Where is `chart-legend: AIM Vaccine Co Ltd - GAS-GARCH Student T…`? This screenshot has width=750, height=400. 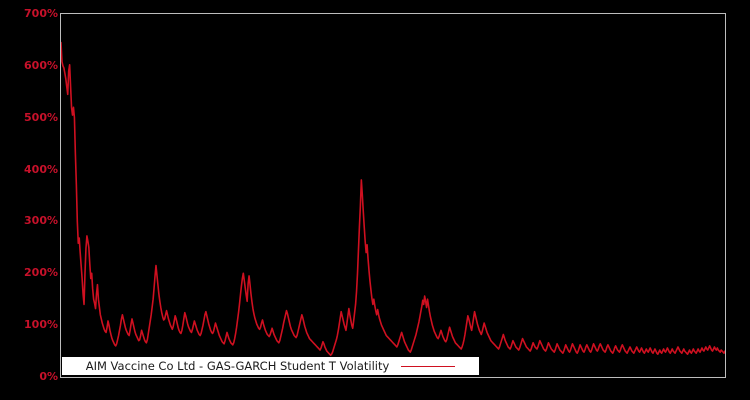
chart-legend: AIM Vaccine Co Ltd - GAS-GARCH Student T… is located at coordinates (270, 366).